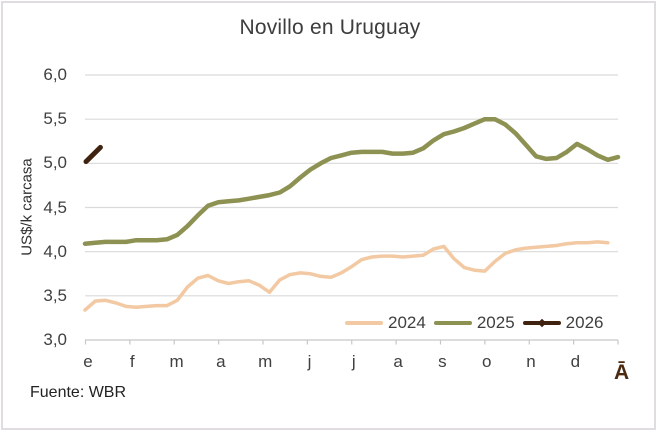  What do you see at coordinates (55, 163) in the screenshot?
I see `y-tick-label: 5,0` at bounding box center [55, 163].